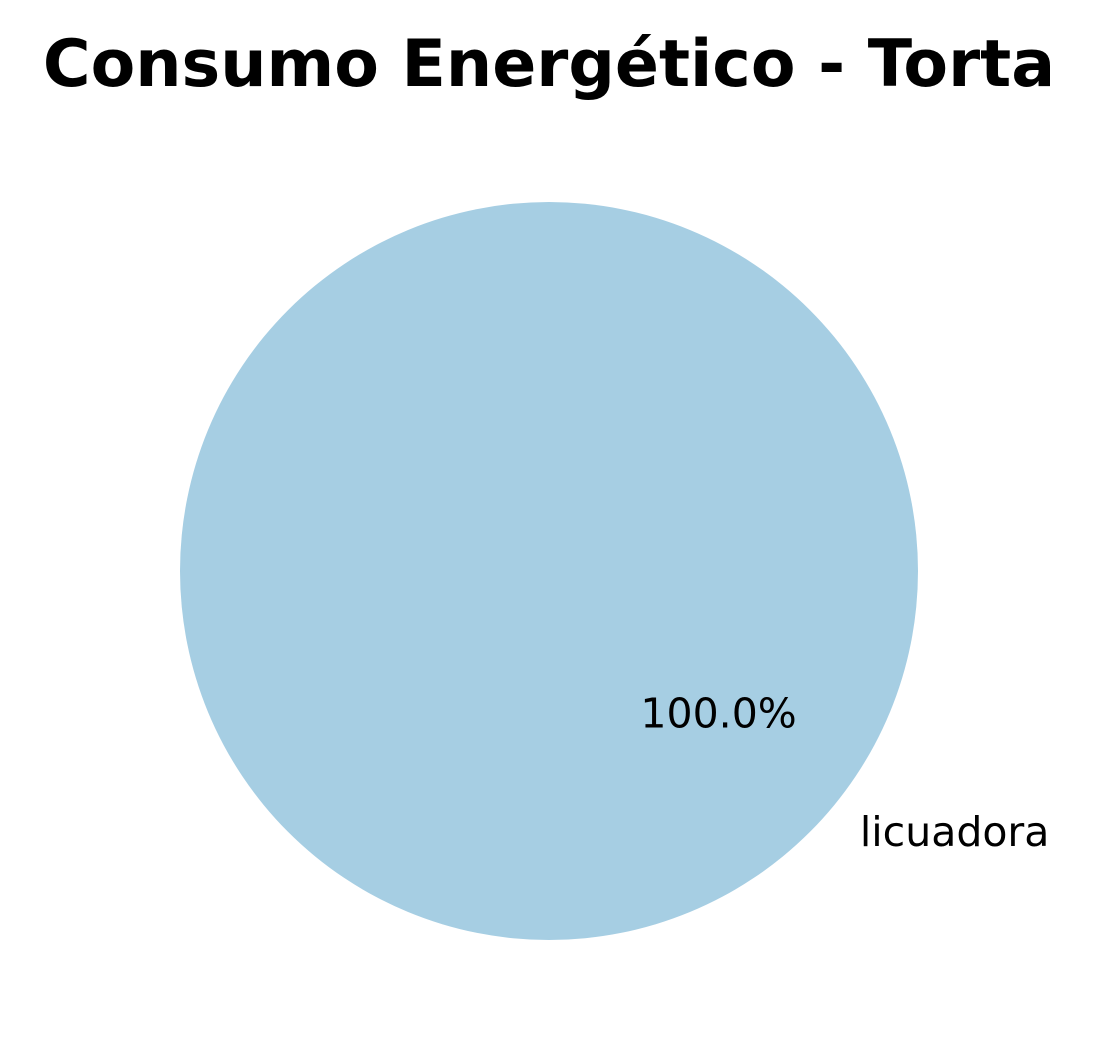 This screenshot has height=1063, width=1098. Describe the element at coordinates (718, 713) in the screenshot. I see `pie-percent-label: 100.0%` at that location.